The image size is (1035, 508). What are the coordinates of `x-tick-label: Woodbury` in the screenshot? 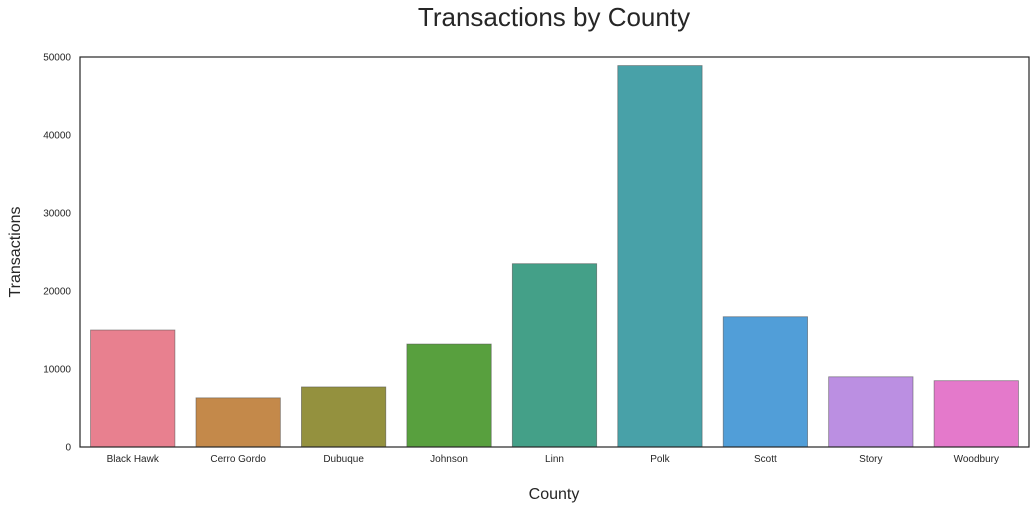 It's located at (976, 459).